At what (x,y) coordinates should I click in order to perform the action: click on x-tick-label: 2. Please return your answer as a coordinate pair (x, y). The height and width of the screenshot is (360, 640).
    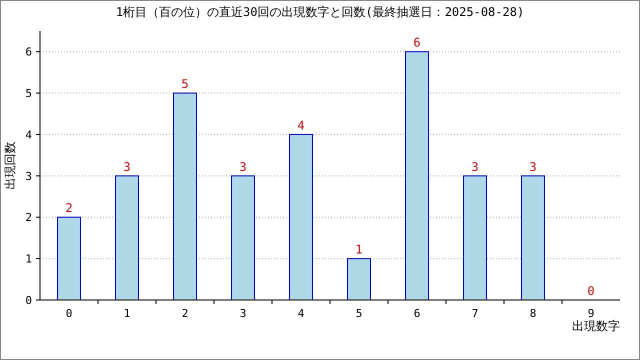
    Looking at the image, I should click on (185, 313).